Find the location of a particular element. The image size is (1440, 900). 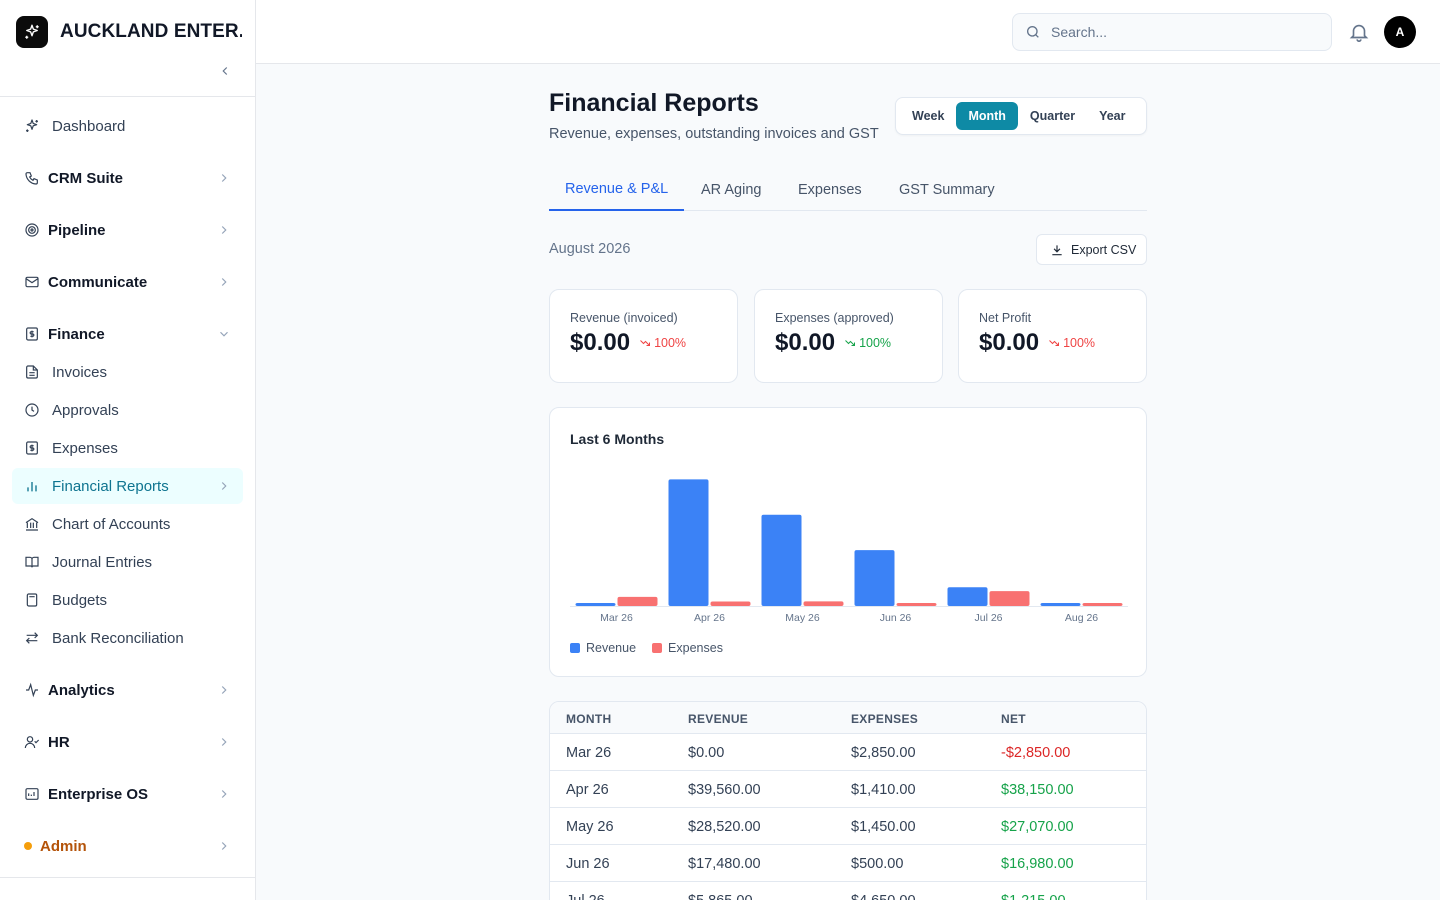

phone-icon is located at coordinates (32, 178).